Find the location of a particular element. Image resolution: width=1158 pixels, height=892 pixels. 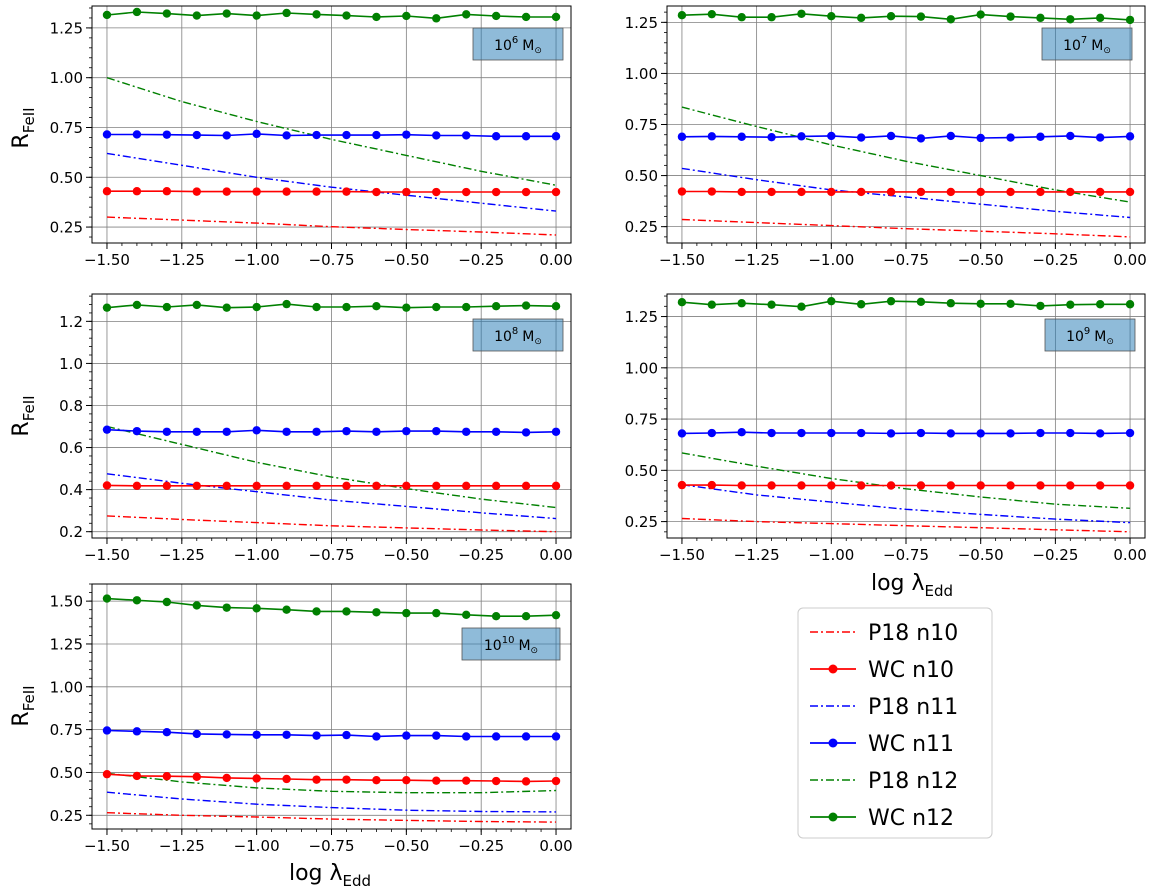

y-tick-label: 0.2 is located at coordinates (71, 532).